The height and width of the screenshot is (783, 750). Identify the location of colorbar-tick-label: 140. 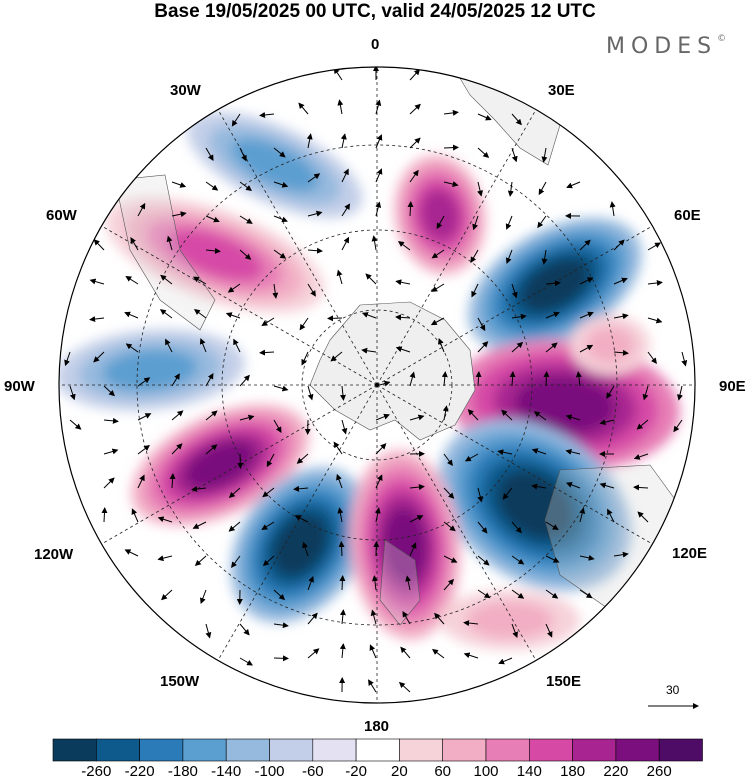
(529, 771).